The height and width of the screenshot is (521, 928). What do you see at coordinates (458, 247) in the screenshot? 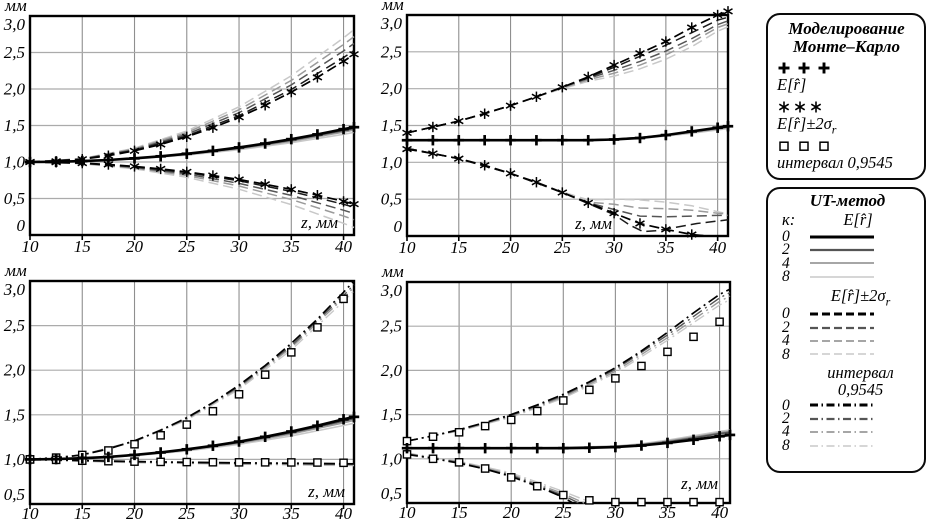
I see `axis-label: 15` at bounding box center [458, 247].